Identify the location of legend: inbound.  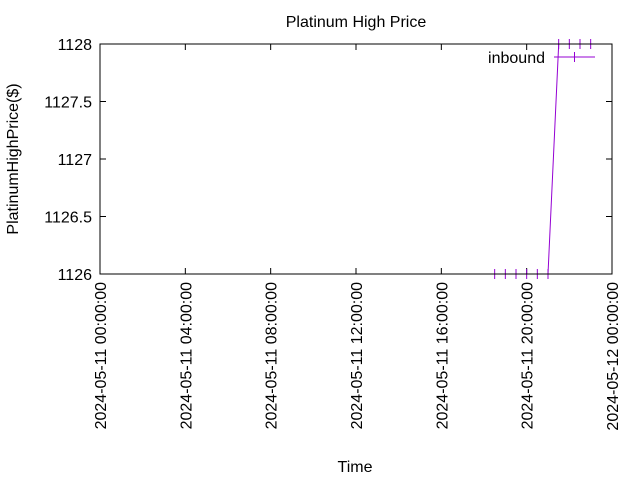
(541, 58).